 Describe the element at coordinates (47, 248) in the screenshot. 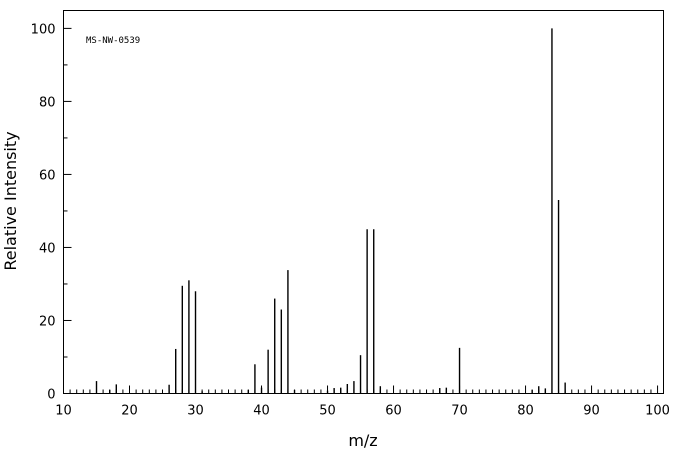

I see `y-tick-label: 40` at that location.